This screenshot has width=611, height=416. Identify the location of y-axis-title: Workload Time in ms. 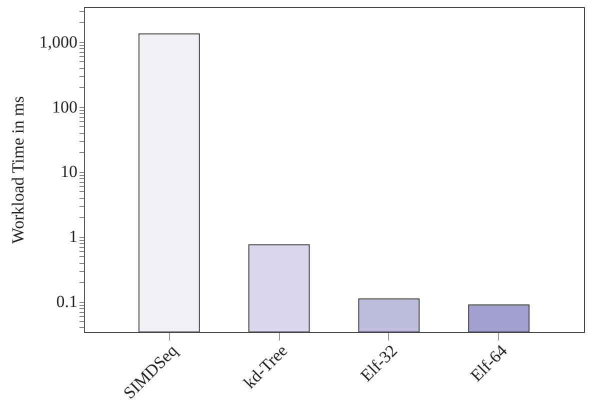
(18, 170).